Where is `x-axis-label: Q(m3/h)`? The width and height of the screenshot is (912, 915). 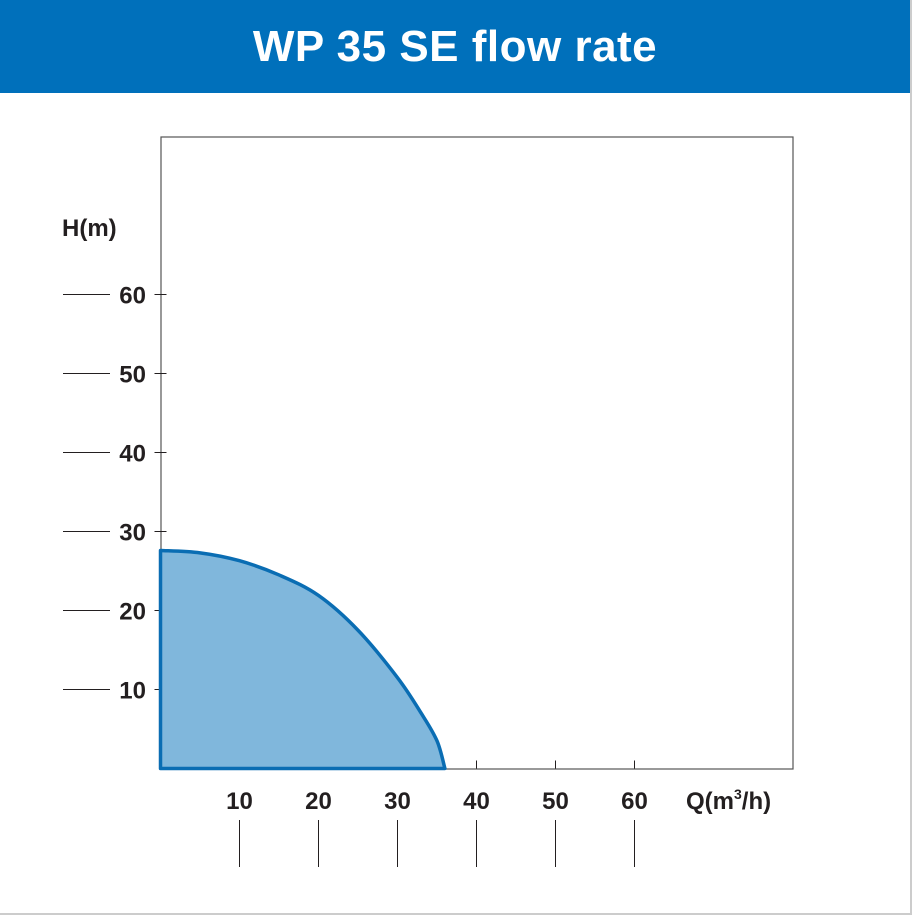 x-axis-label: Q(m3/h) is located at coordinates (728, 800).